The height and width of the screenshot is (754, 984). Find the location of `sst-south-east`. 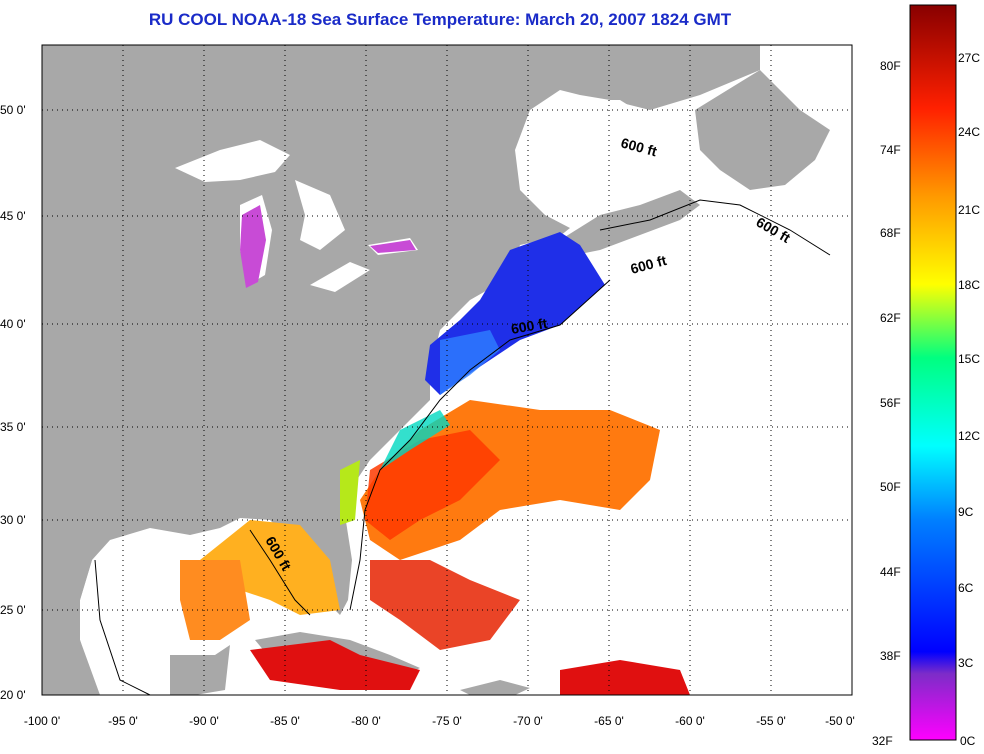

sst-south-east is located at coordinates (625, 677).